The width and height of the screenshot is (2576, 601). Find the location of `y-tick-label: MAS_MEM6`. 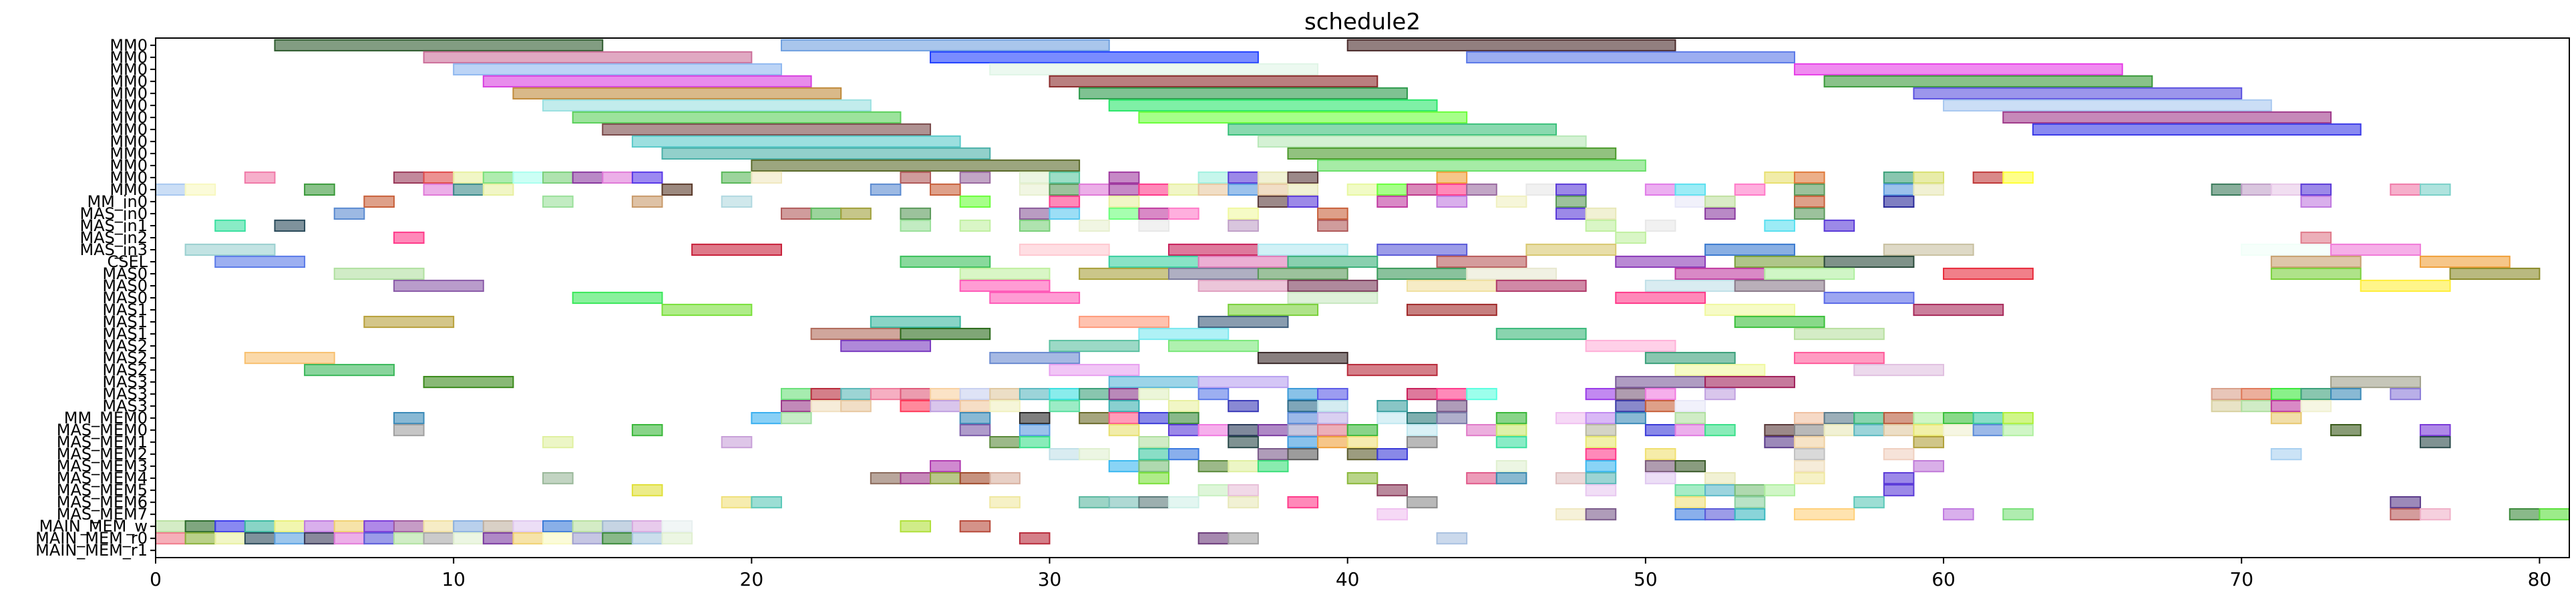

y-tick-label: MAS_MEM6 is located at coordinates (102, 503).